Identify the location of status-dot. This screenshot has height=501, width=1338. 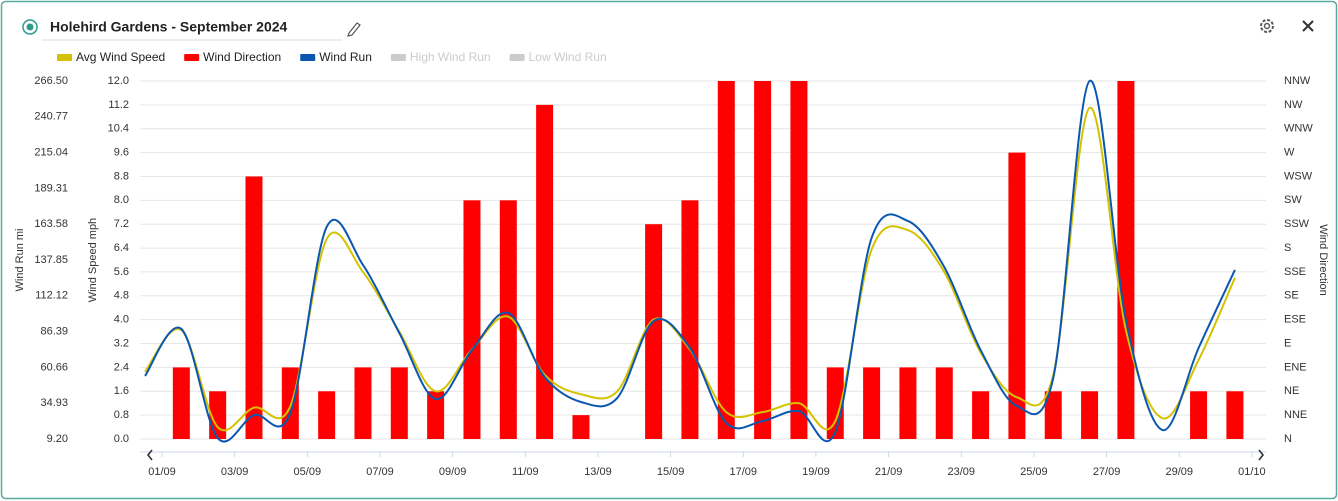
(30, 27).